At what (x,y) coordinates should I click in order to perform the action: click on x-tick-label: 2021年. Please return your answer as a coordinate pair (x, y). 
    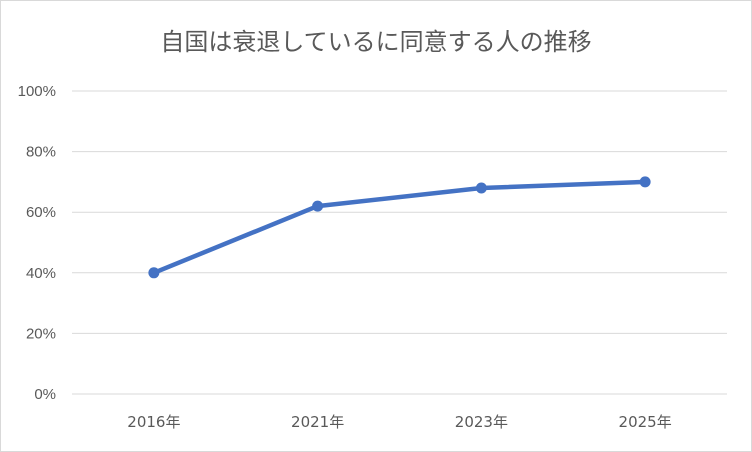
    Looking at the image, I should click on (317, 422).